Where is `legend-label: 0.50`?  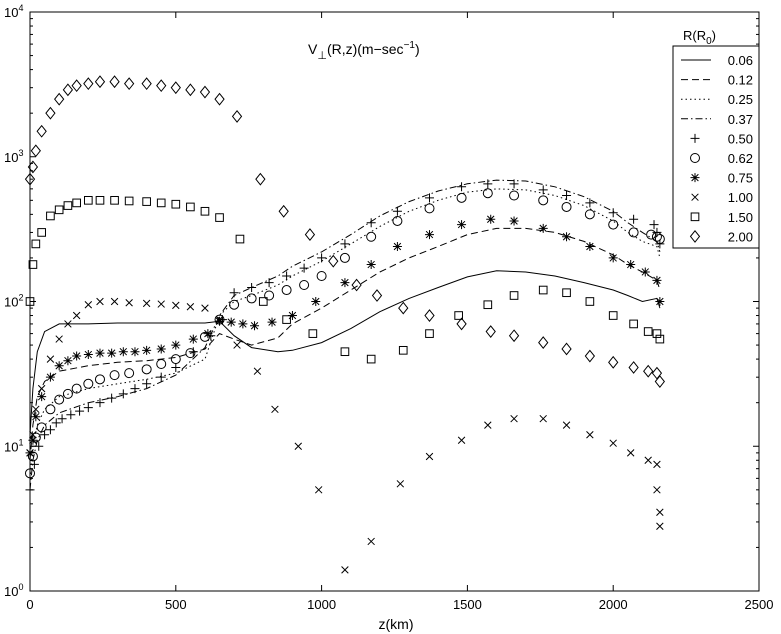
legend-label: 0.50 is located at coordinates (740, 138).